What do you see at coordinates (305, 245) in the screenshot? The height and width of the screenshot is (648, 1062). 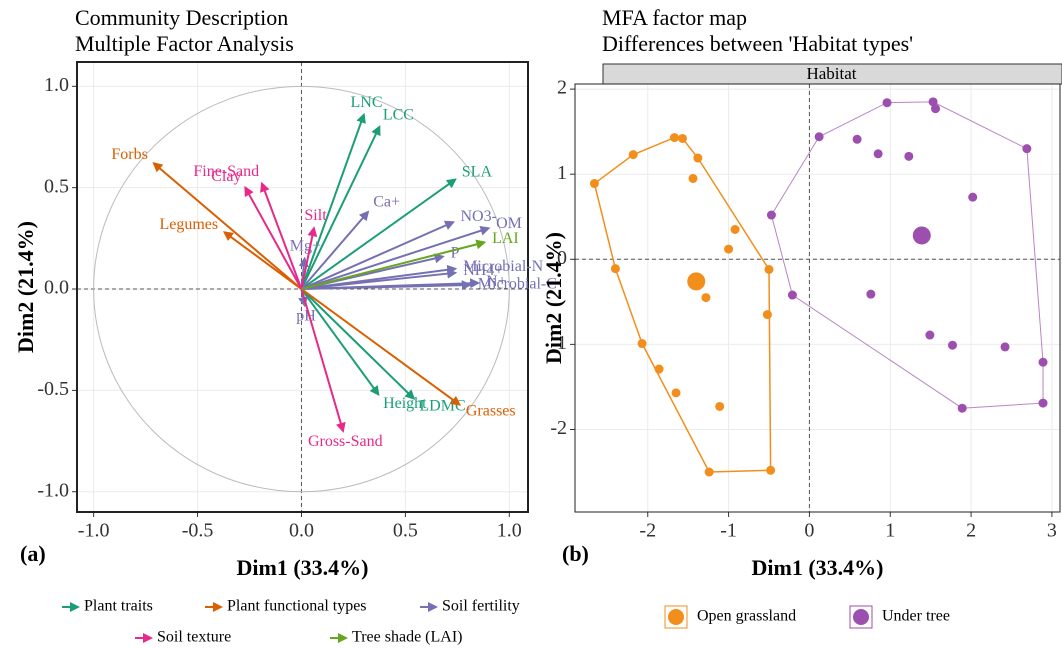 I see `vector-label: Mg+` at bounding box center [305, 245].